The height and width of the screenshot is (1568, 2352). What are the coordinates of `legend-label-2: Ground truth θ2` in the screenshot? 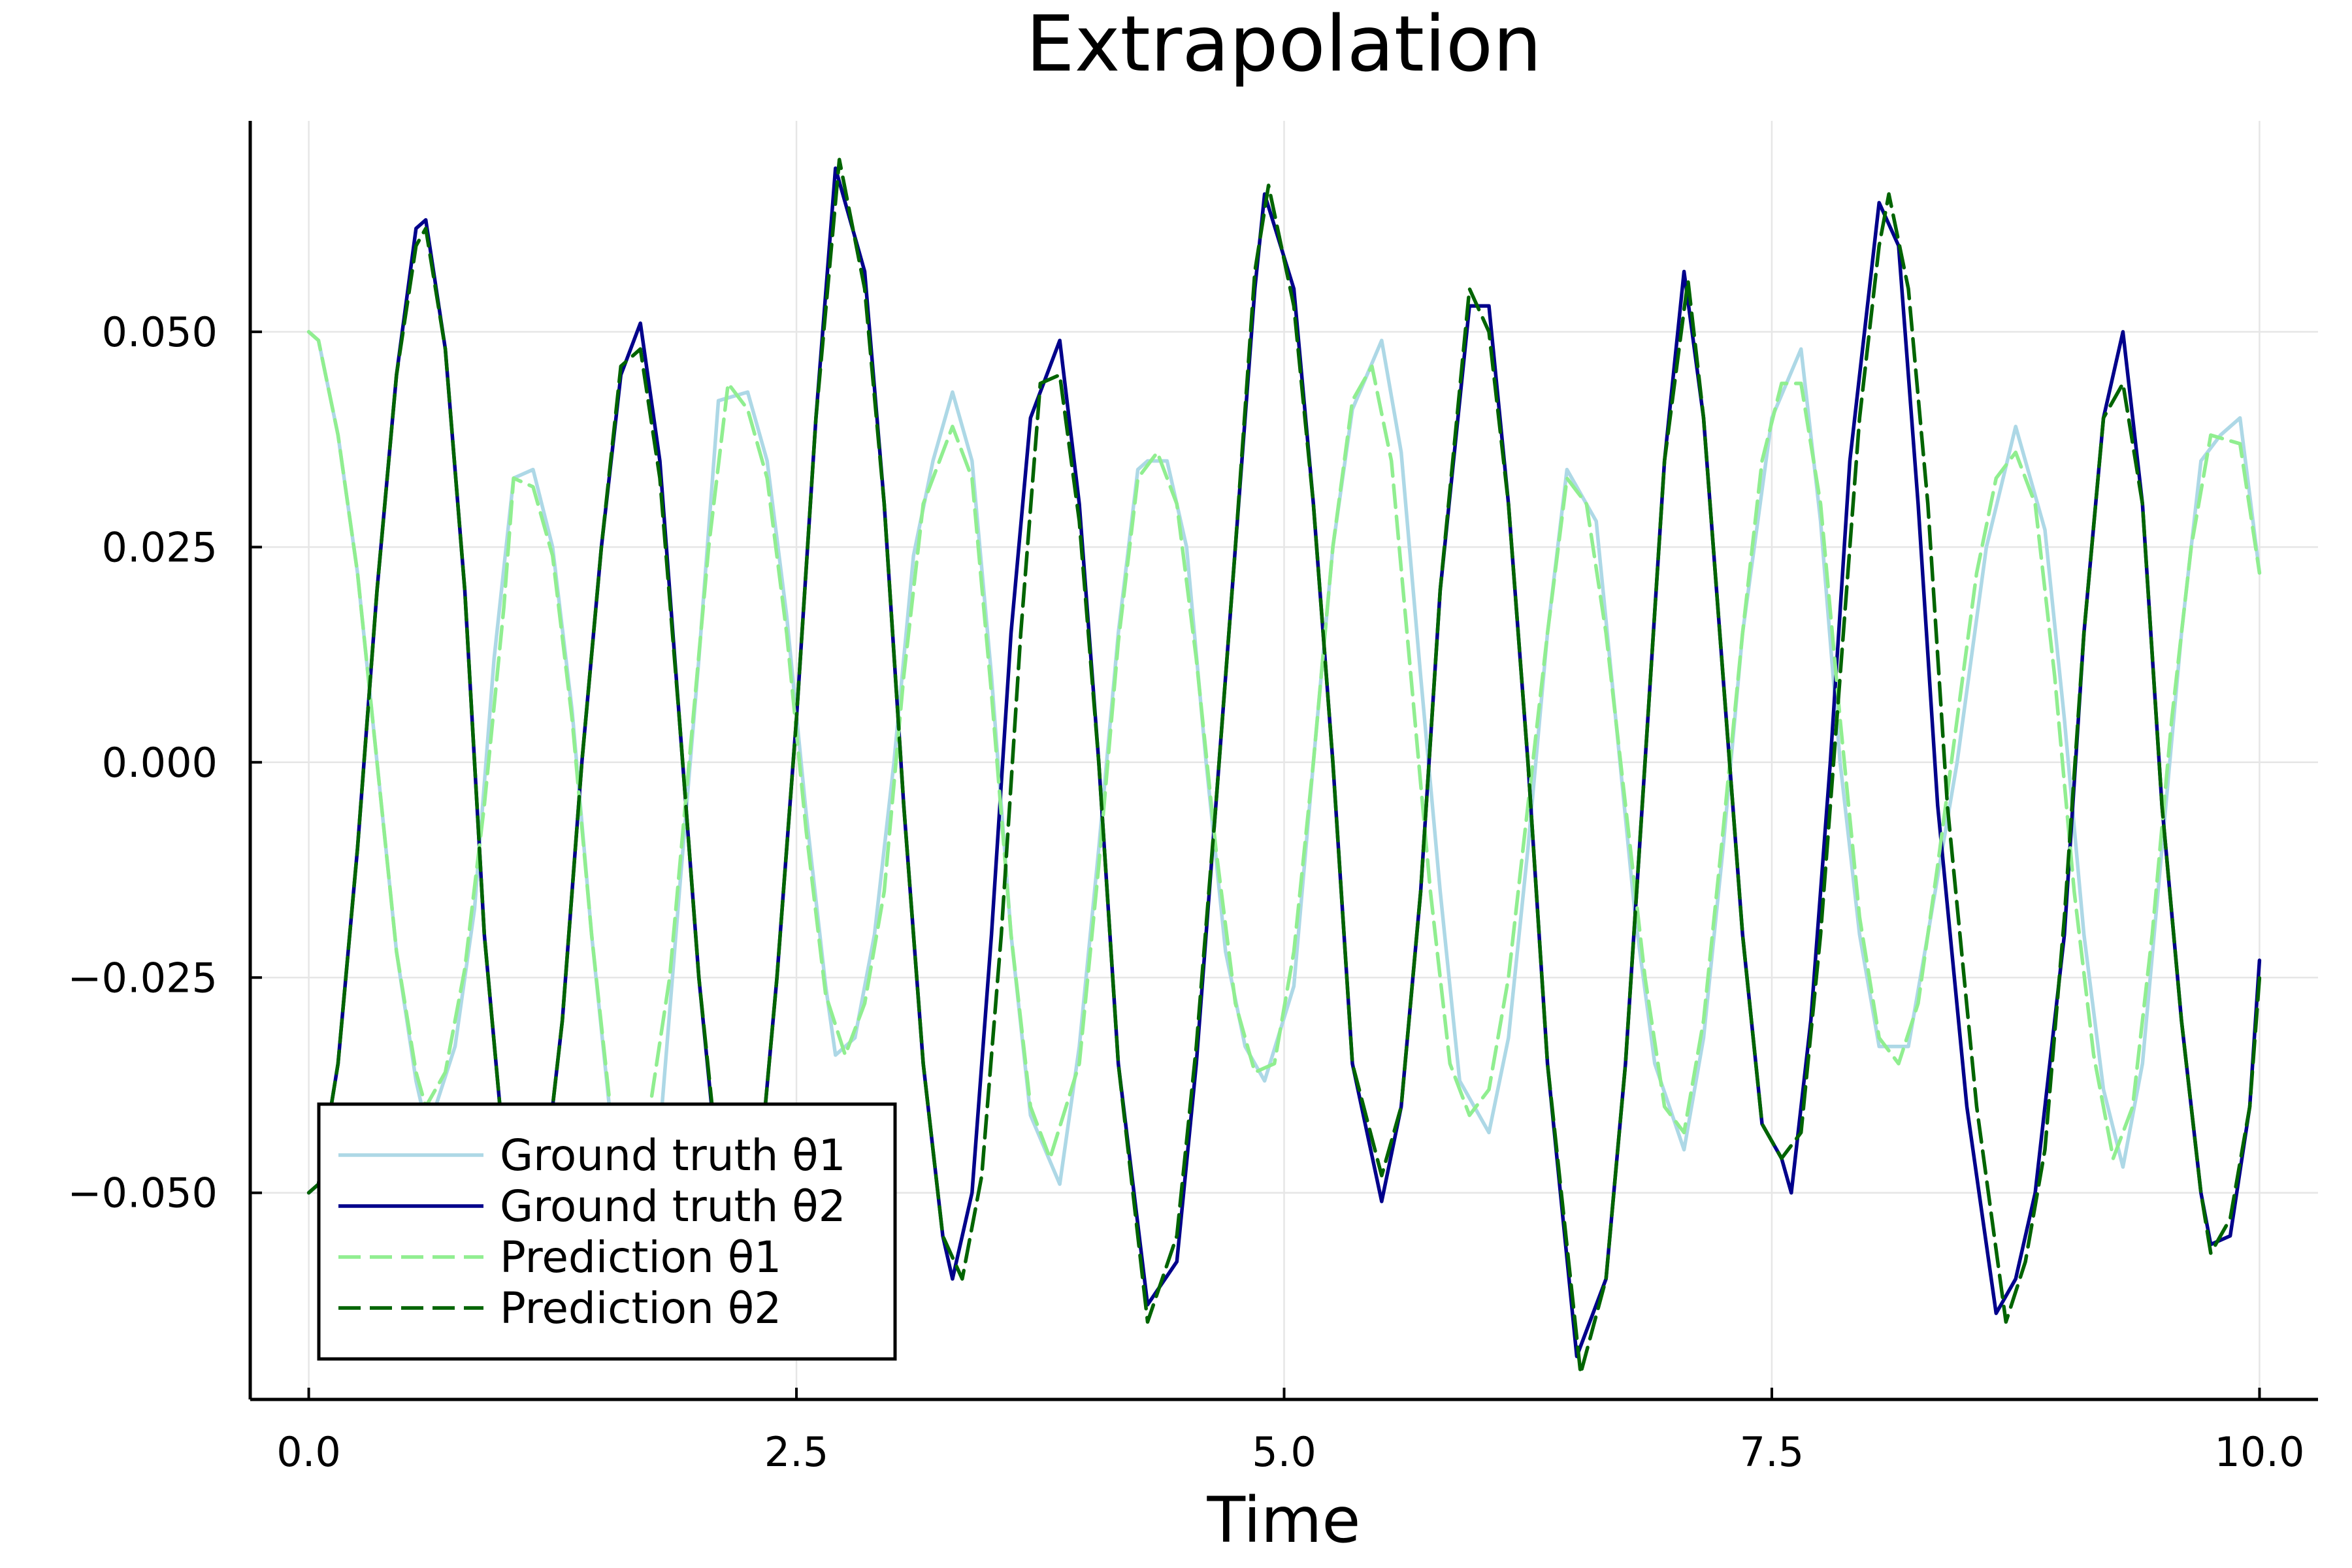 It's located at (673, 1206).